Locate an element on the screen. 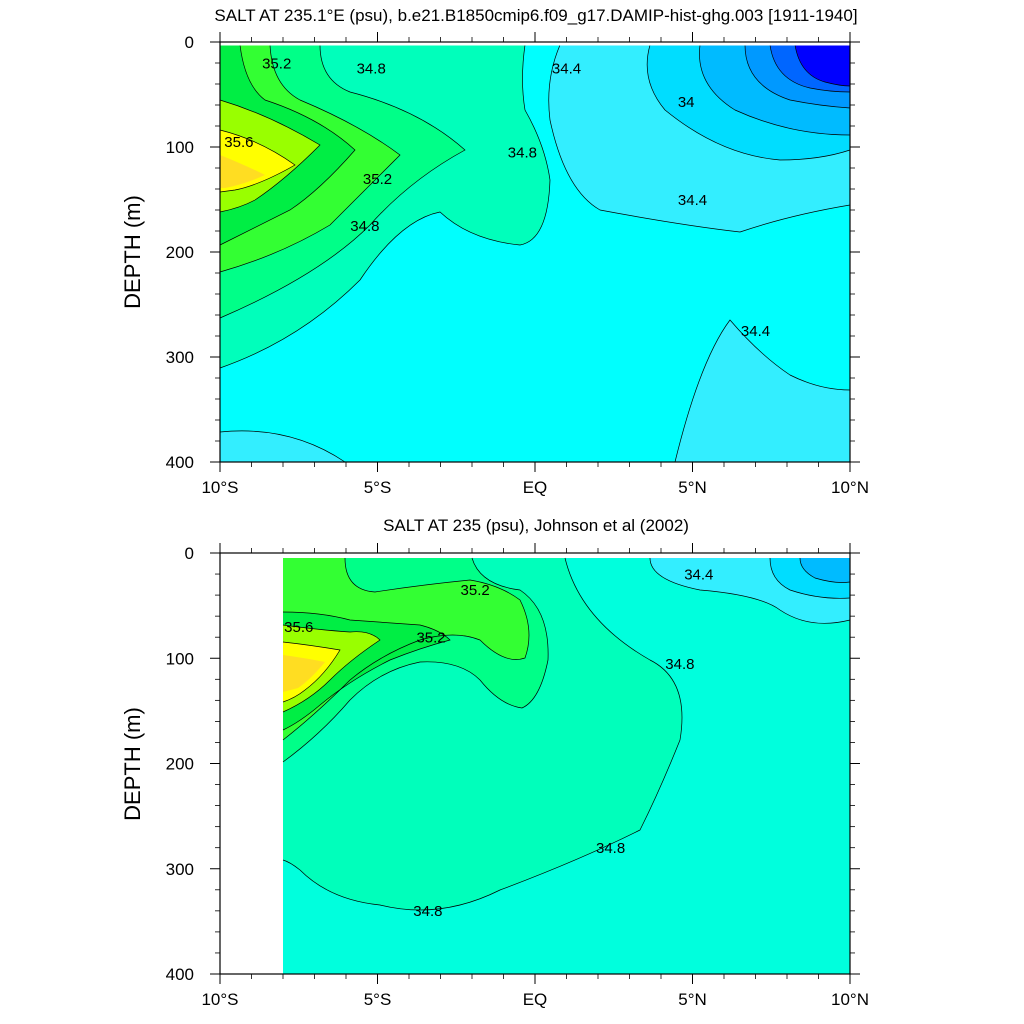  chart-bottom-ylabel: DEPTH (m) is located at coordinates (132, 764).